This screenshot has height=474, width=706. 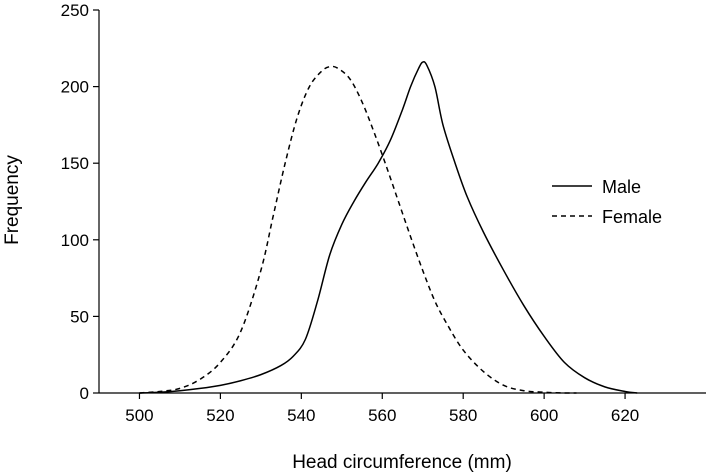 I want to click on x-tick-label: 520, so click(x=220, y=415).